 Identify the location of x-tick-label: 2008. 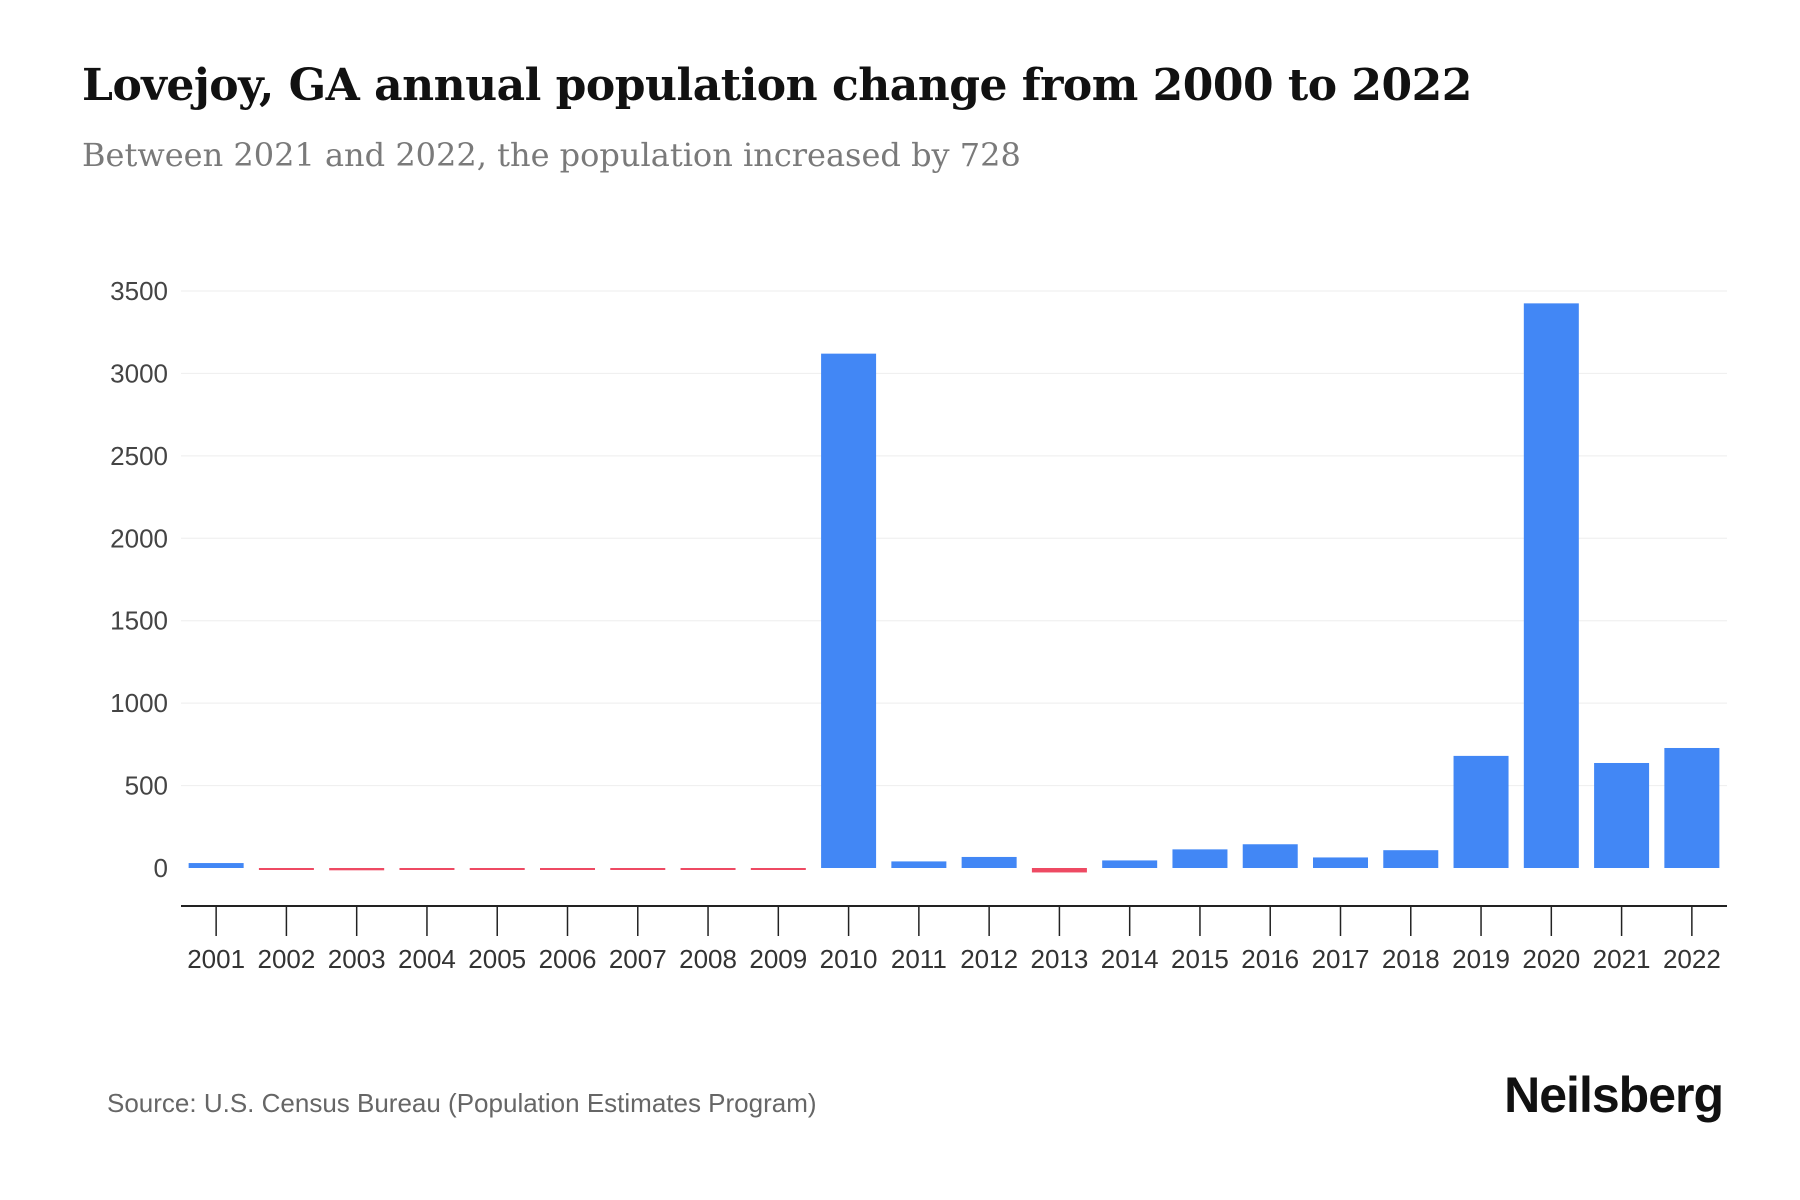
(708, 959).